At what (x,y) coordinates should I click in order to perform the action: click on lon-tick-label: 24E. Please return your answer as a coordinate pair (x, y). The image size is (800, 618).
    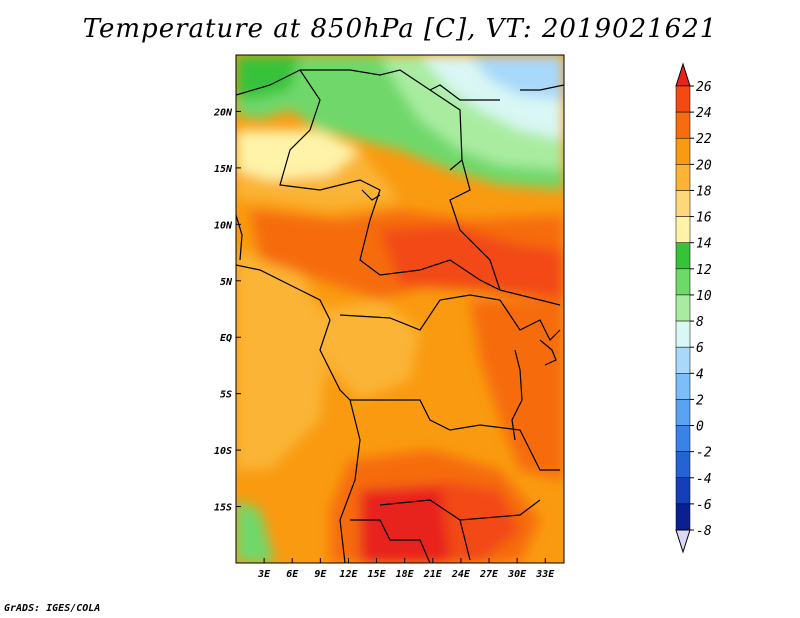
    Looking at the image, I should click on (461, 574).